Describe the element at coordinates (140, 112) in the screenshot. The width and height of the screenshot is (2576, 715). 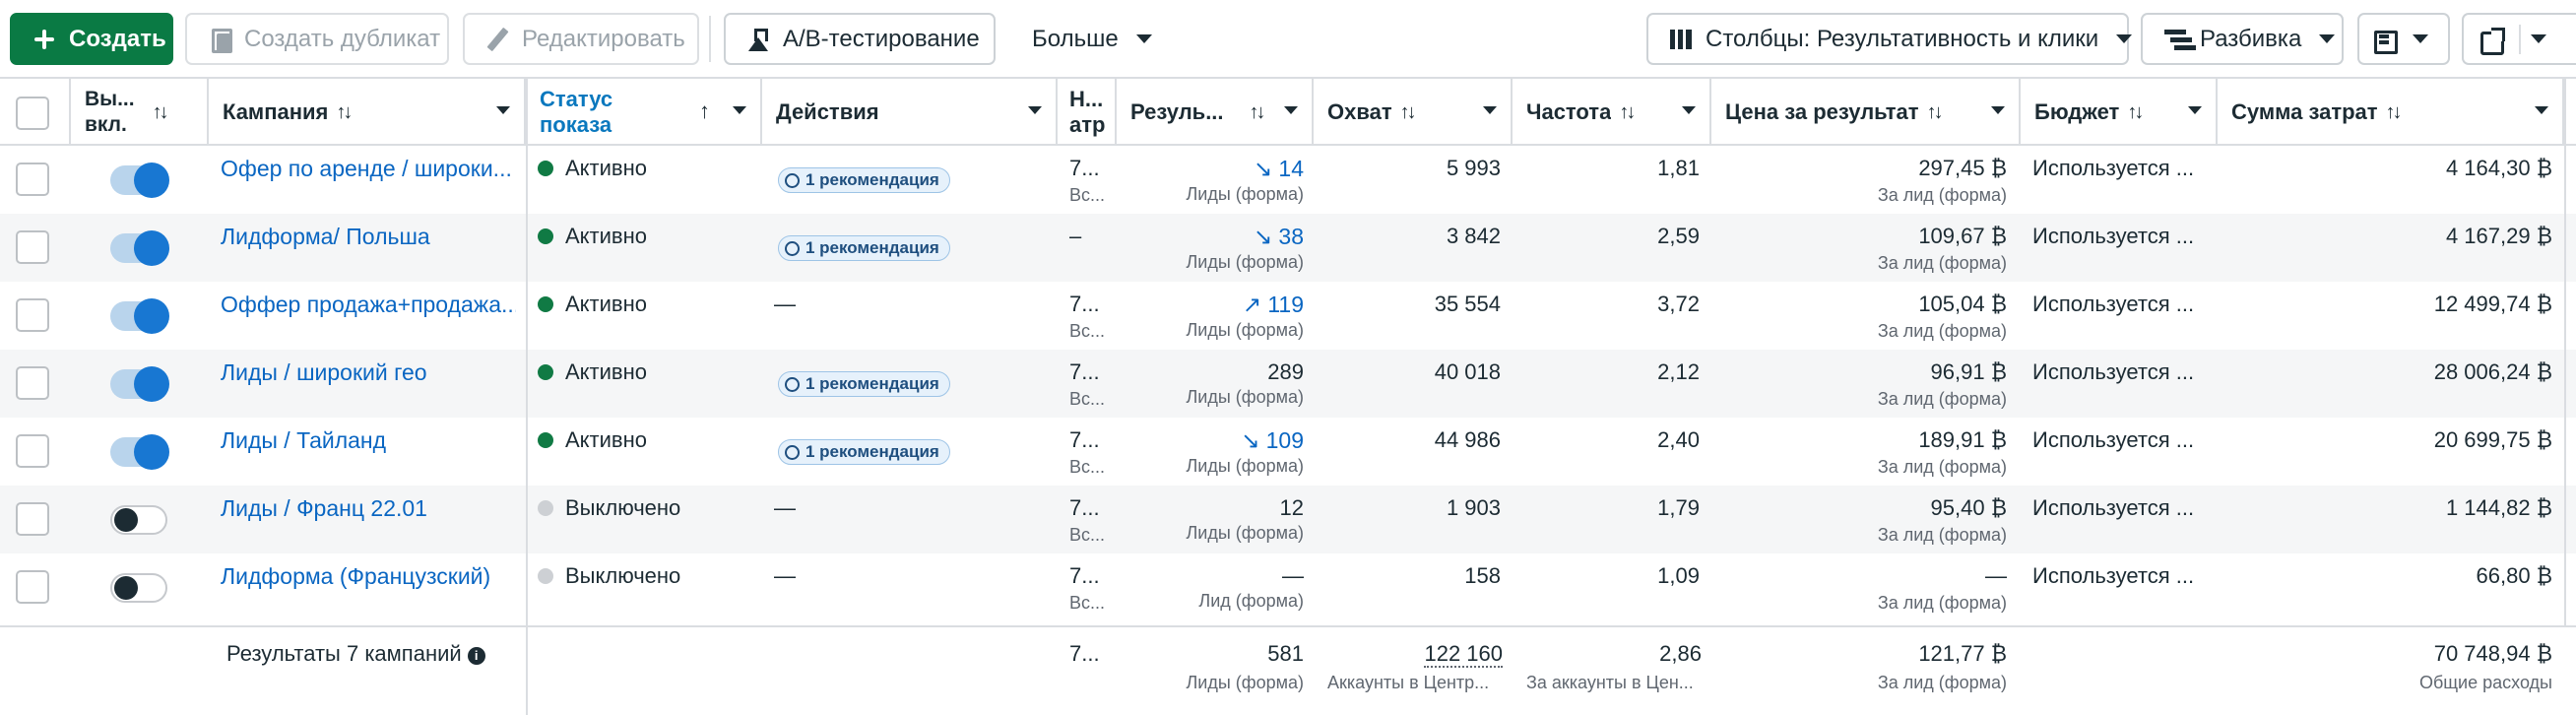
I see `header-toggle: Вы... вкл. ↑↓` at that location.